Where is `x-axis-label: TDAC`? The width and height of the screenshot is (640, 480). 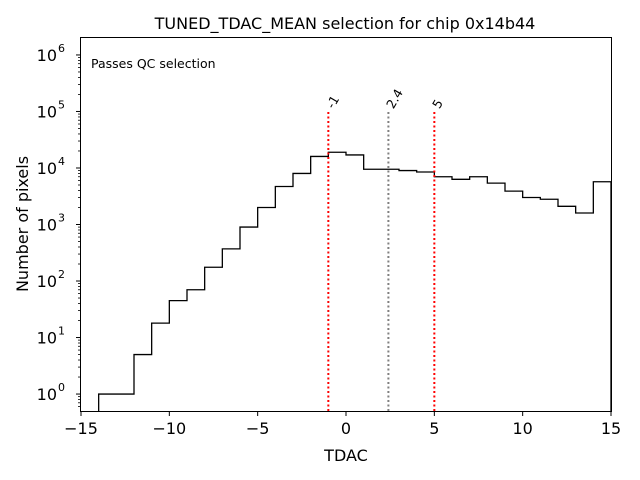 x-axis-label: TDAC is located at coordinates (345, 455).